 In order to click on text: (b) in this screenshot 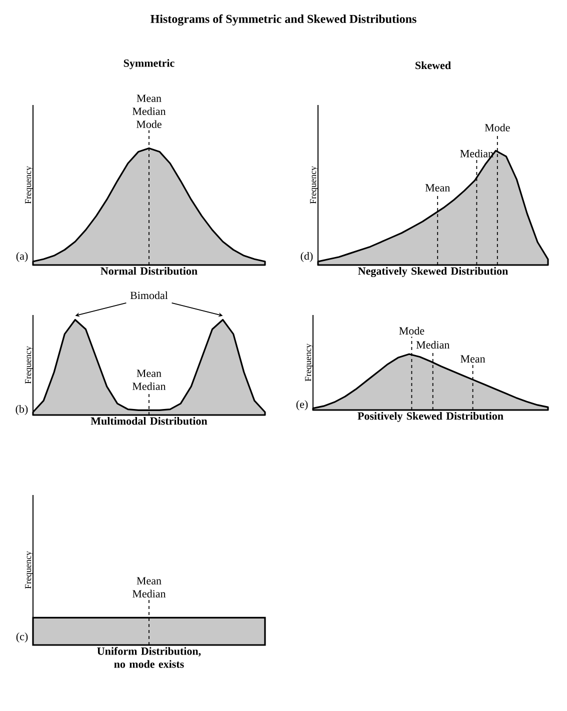, I will do `click(22, 410)`.